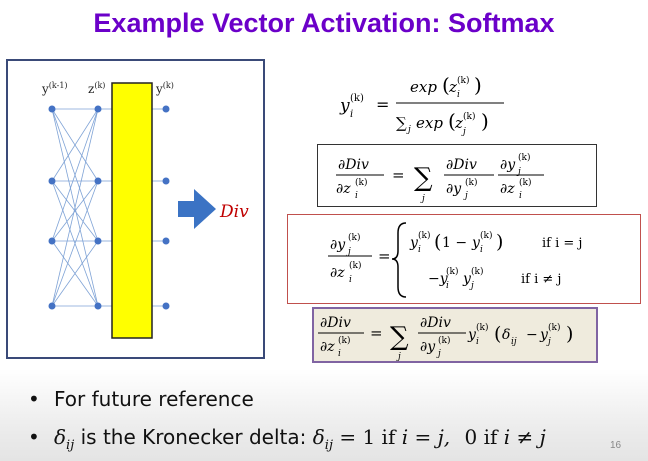  What do you see at coordinates (354, 237) in the screenshot?
I see `eq3-num-sup: (k)` at bounding box center [354, 237].